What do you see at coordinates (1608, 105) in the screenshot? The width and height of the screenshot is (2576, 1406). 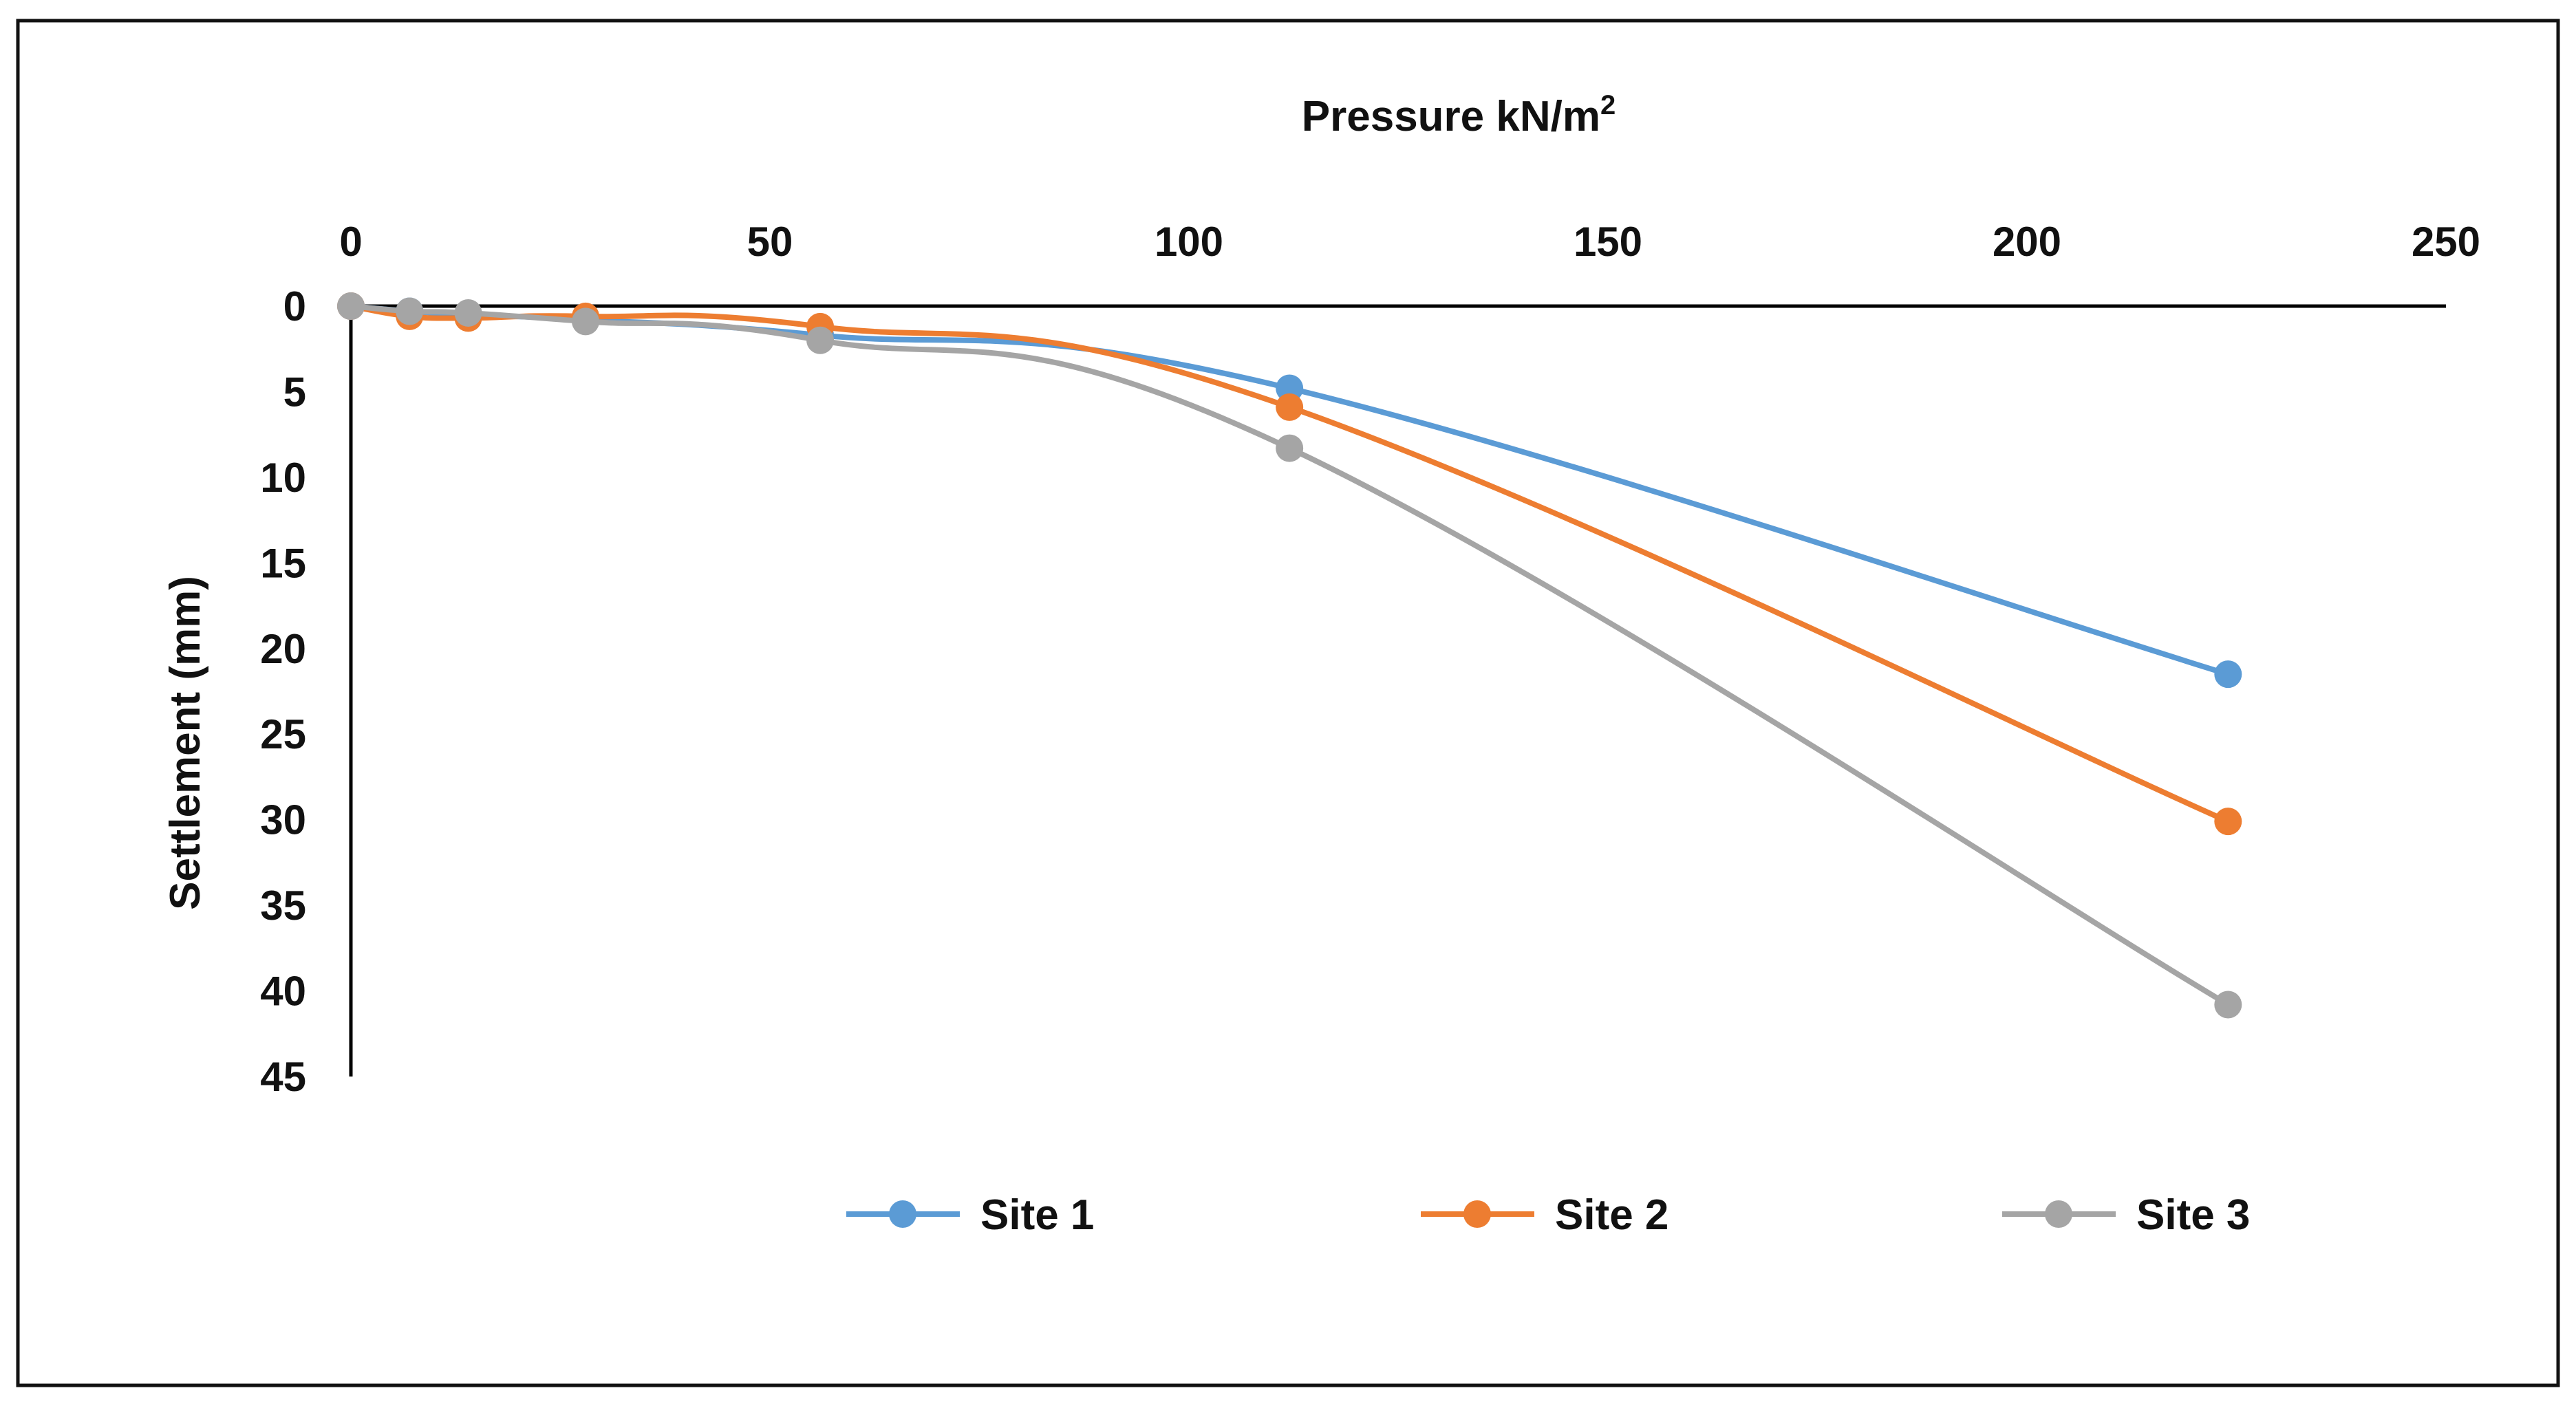 I see `x-axis-title-superscript: 2` at bounding box center [1608, 105].